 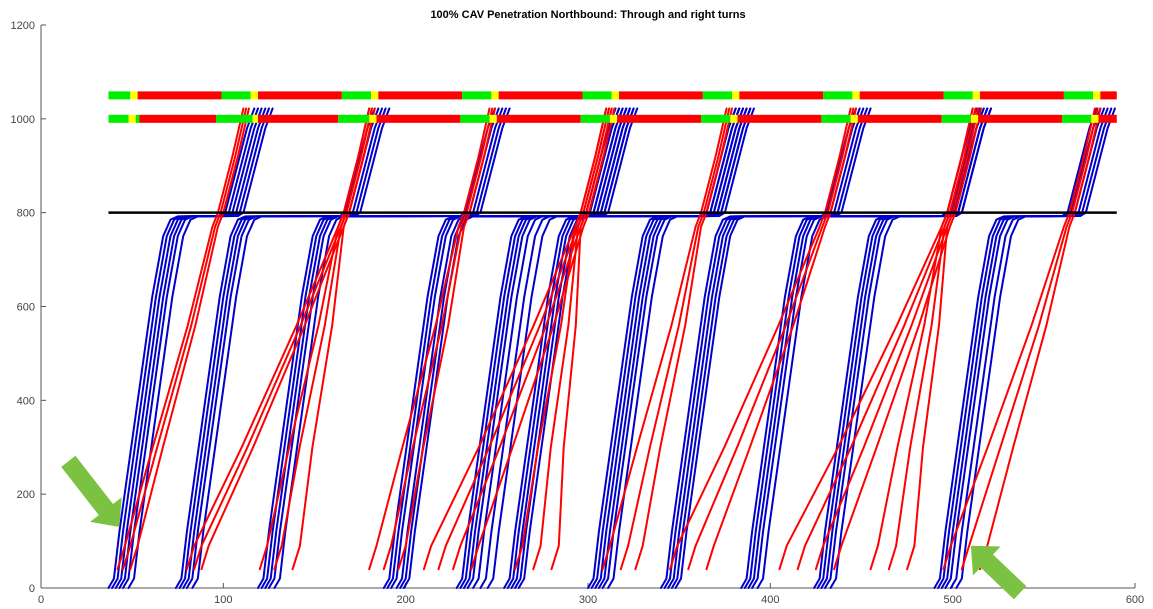 I want to click on y-tick-label: 800, so click(x=26, y=214).